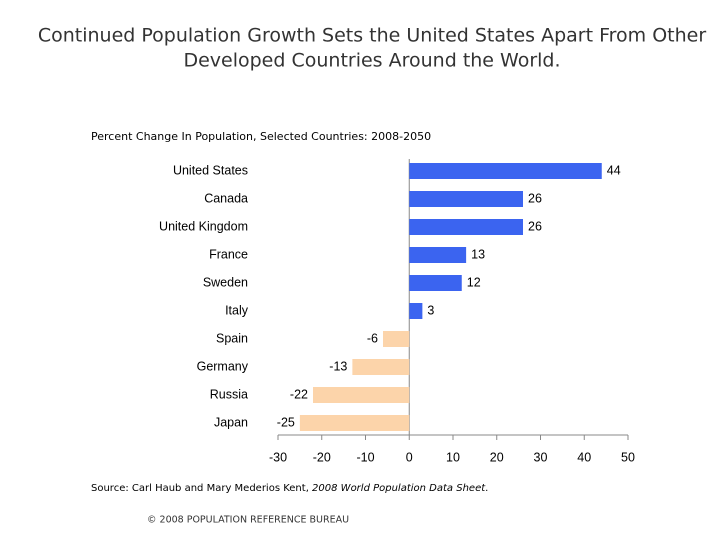  What do you see at coordinates (430, 310) in the screenshot?
I see `value-label: 3` at bounding box center [430, 310].